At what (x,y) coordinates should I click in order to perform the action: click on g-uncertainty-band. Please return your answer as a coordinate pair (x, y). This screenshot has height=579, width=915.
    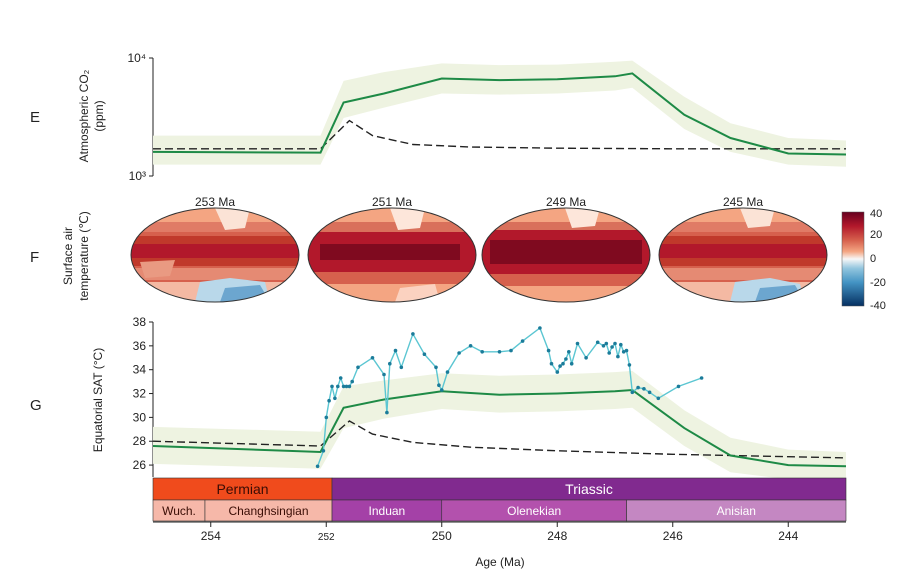
    Looking at the image, I should click on (499, 425).